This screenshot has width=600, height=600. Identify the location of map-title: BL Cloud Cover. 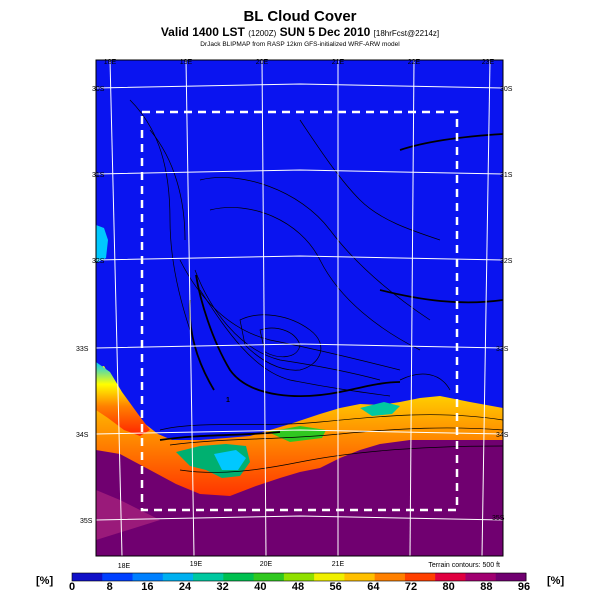
(300, 16).